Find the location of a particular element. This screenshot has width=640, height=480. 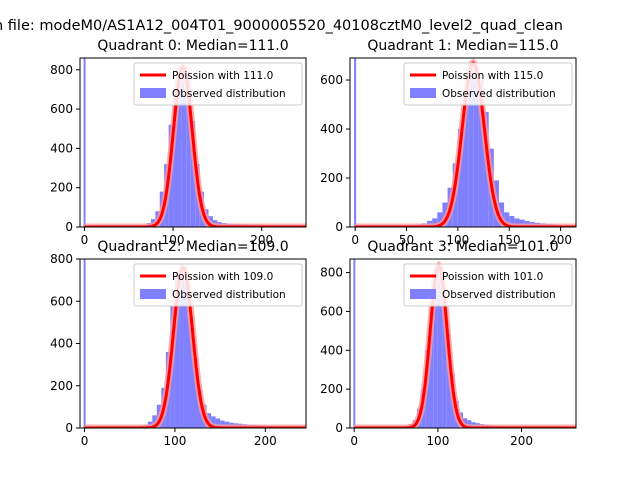

quadrant-0-model-curve is located at coordinates (195, 145).